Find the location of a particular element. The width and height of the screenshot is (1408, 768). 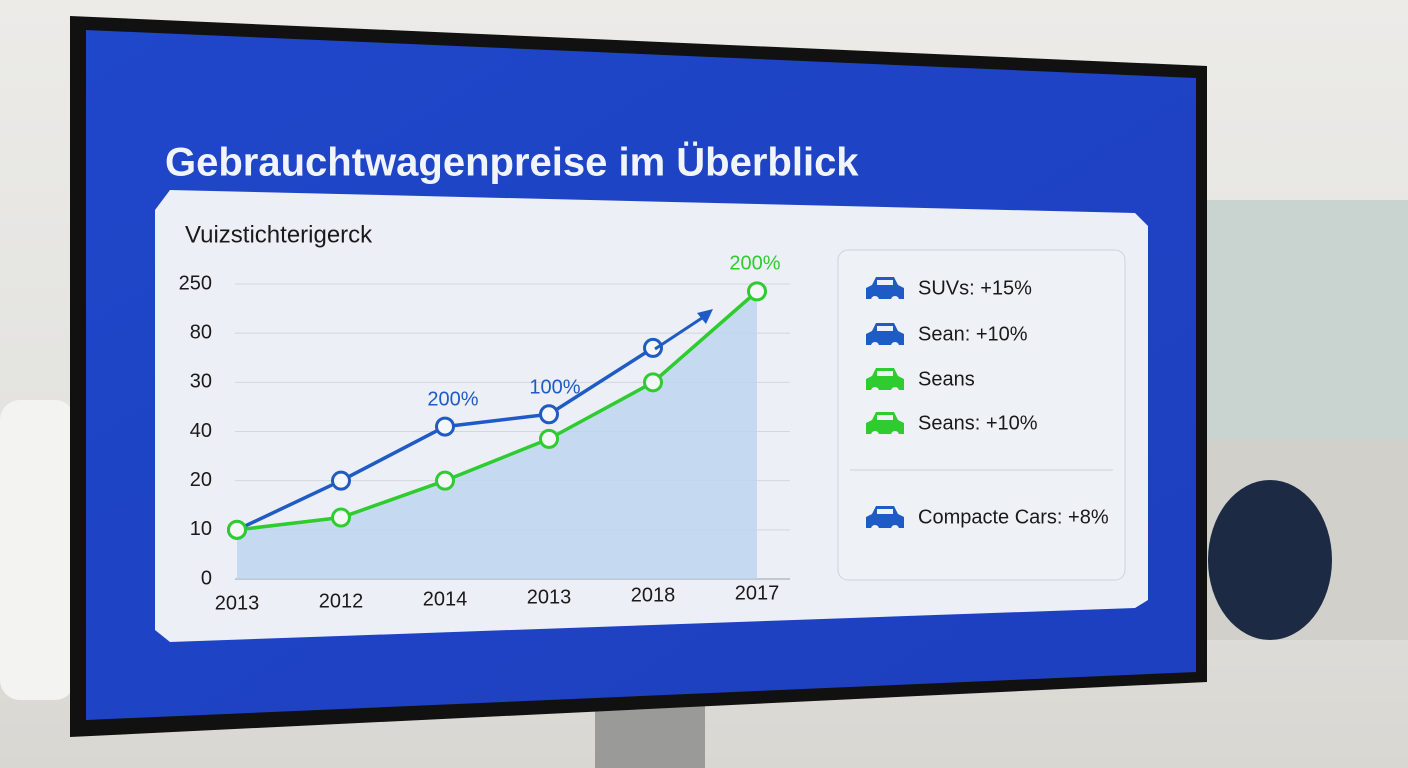

car-background is located at coordinates (1270, 560).